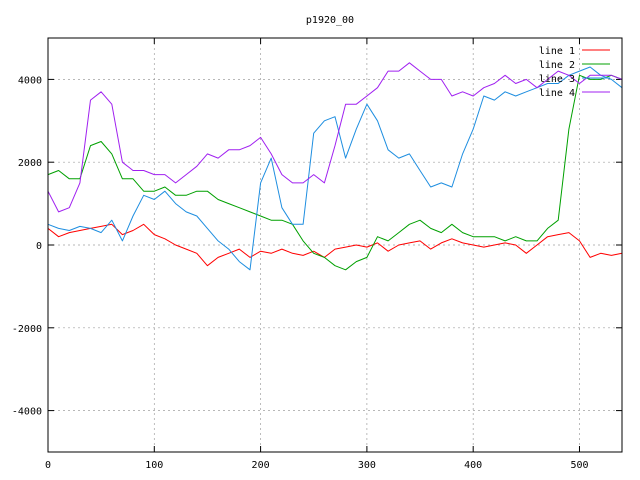 The height and width of the screenshot is (480, 640). I want to click on legend-label-3: line 3, so click(557, 79).